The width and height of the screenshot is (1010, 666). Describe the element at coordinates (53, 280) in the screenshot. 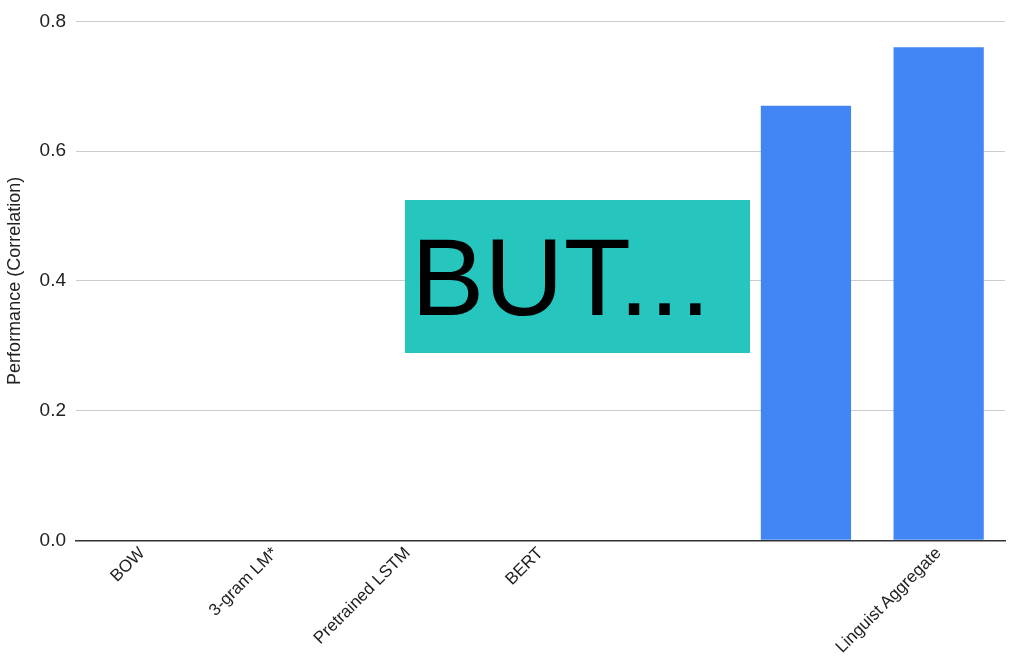

I see `y-tick-label: 0.4` at that location.